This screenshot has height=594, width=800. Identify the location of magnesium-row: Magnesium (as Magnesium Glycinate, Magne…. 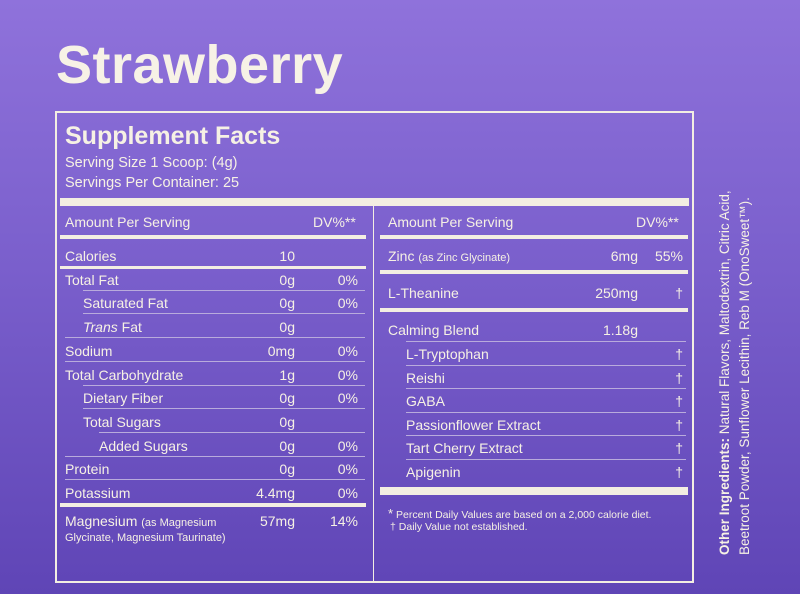
(215, 530).